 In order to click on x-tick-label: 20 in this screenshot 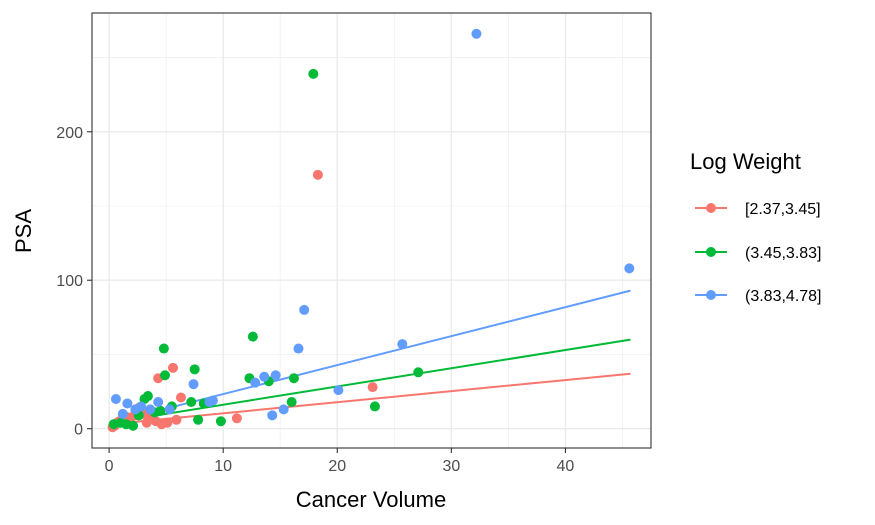, I will do `click(337, 466)`.